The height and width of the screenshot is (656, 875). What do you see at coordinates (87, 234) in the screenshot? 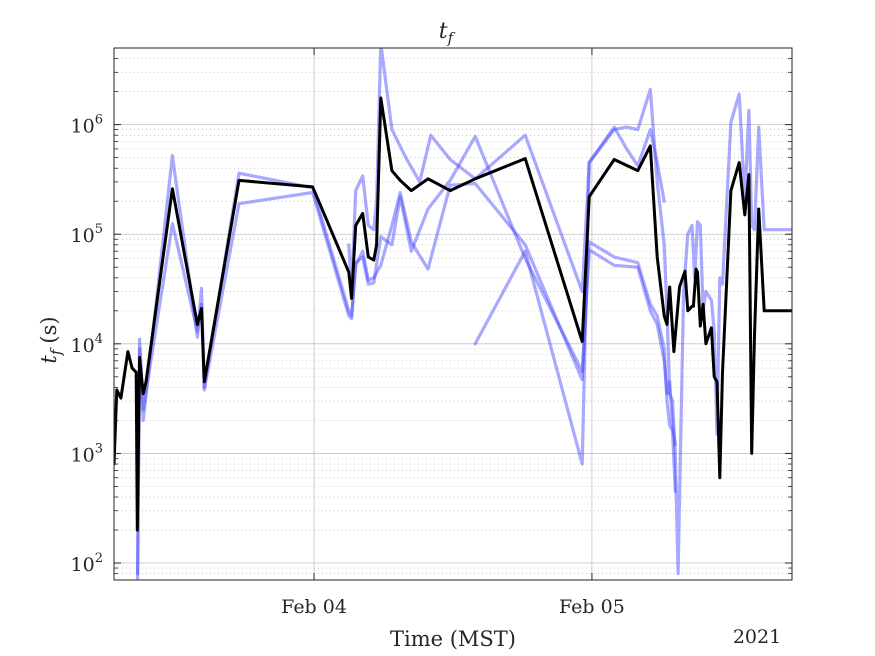
I see `y-tick-label: 10⁵` at bounding box center [87, 234].